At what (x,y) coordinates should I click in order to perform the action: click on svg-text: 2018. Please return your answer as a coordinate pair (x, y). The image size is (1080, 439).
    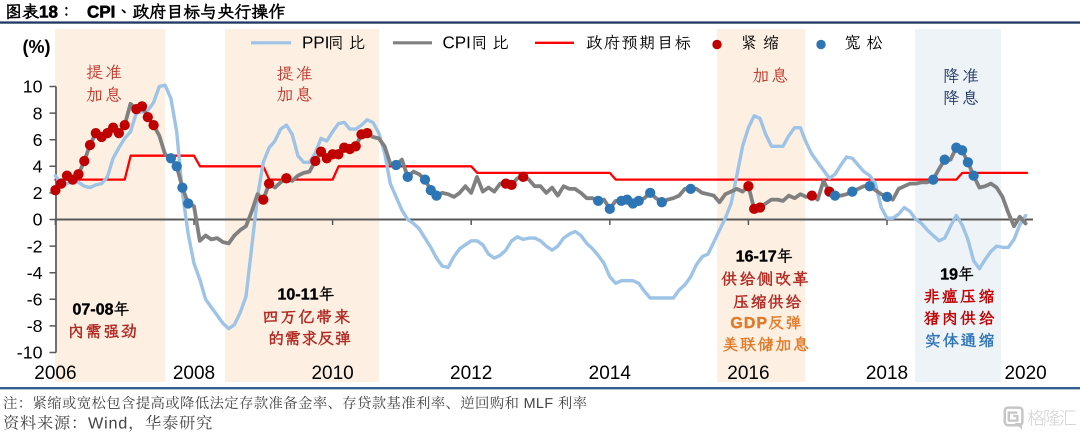
    Looking at the image, I should click on (887, 373).